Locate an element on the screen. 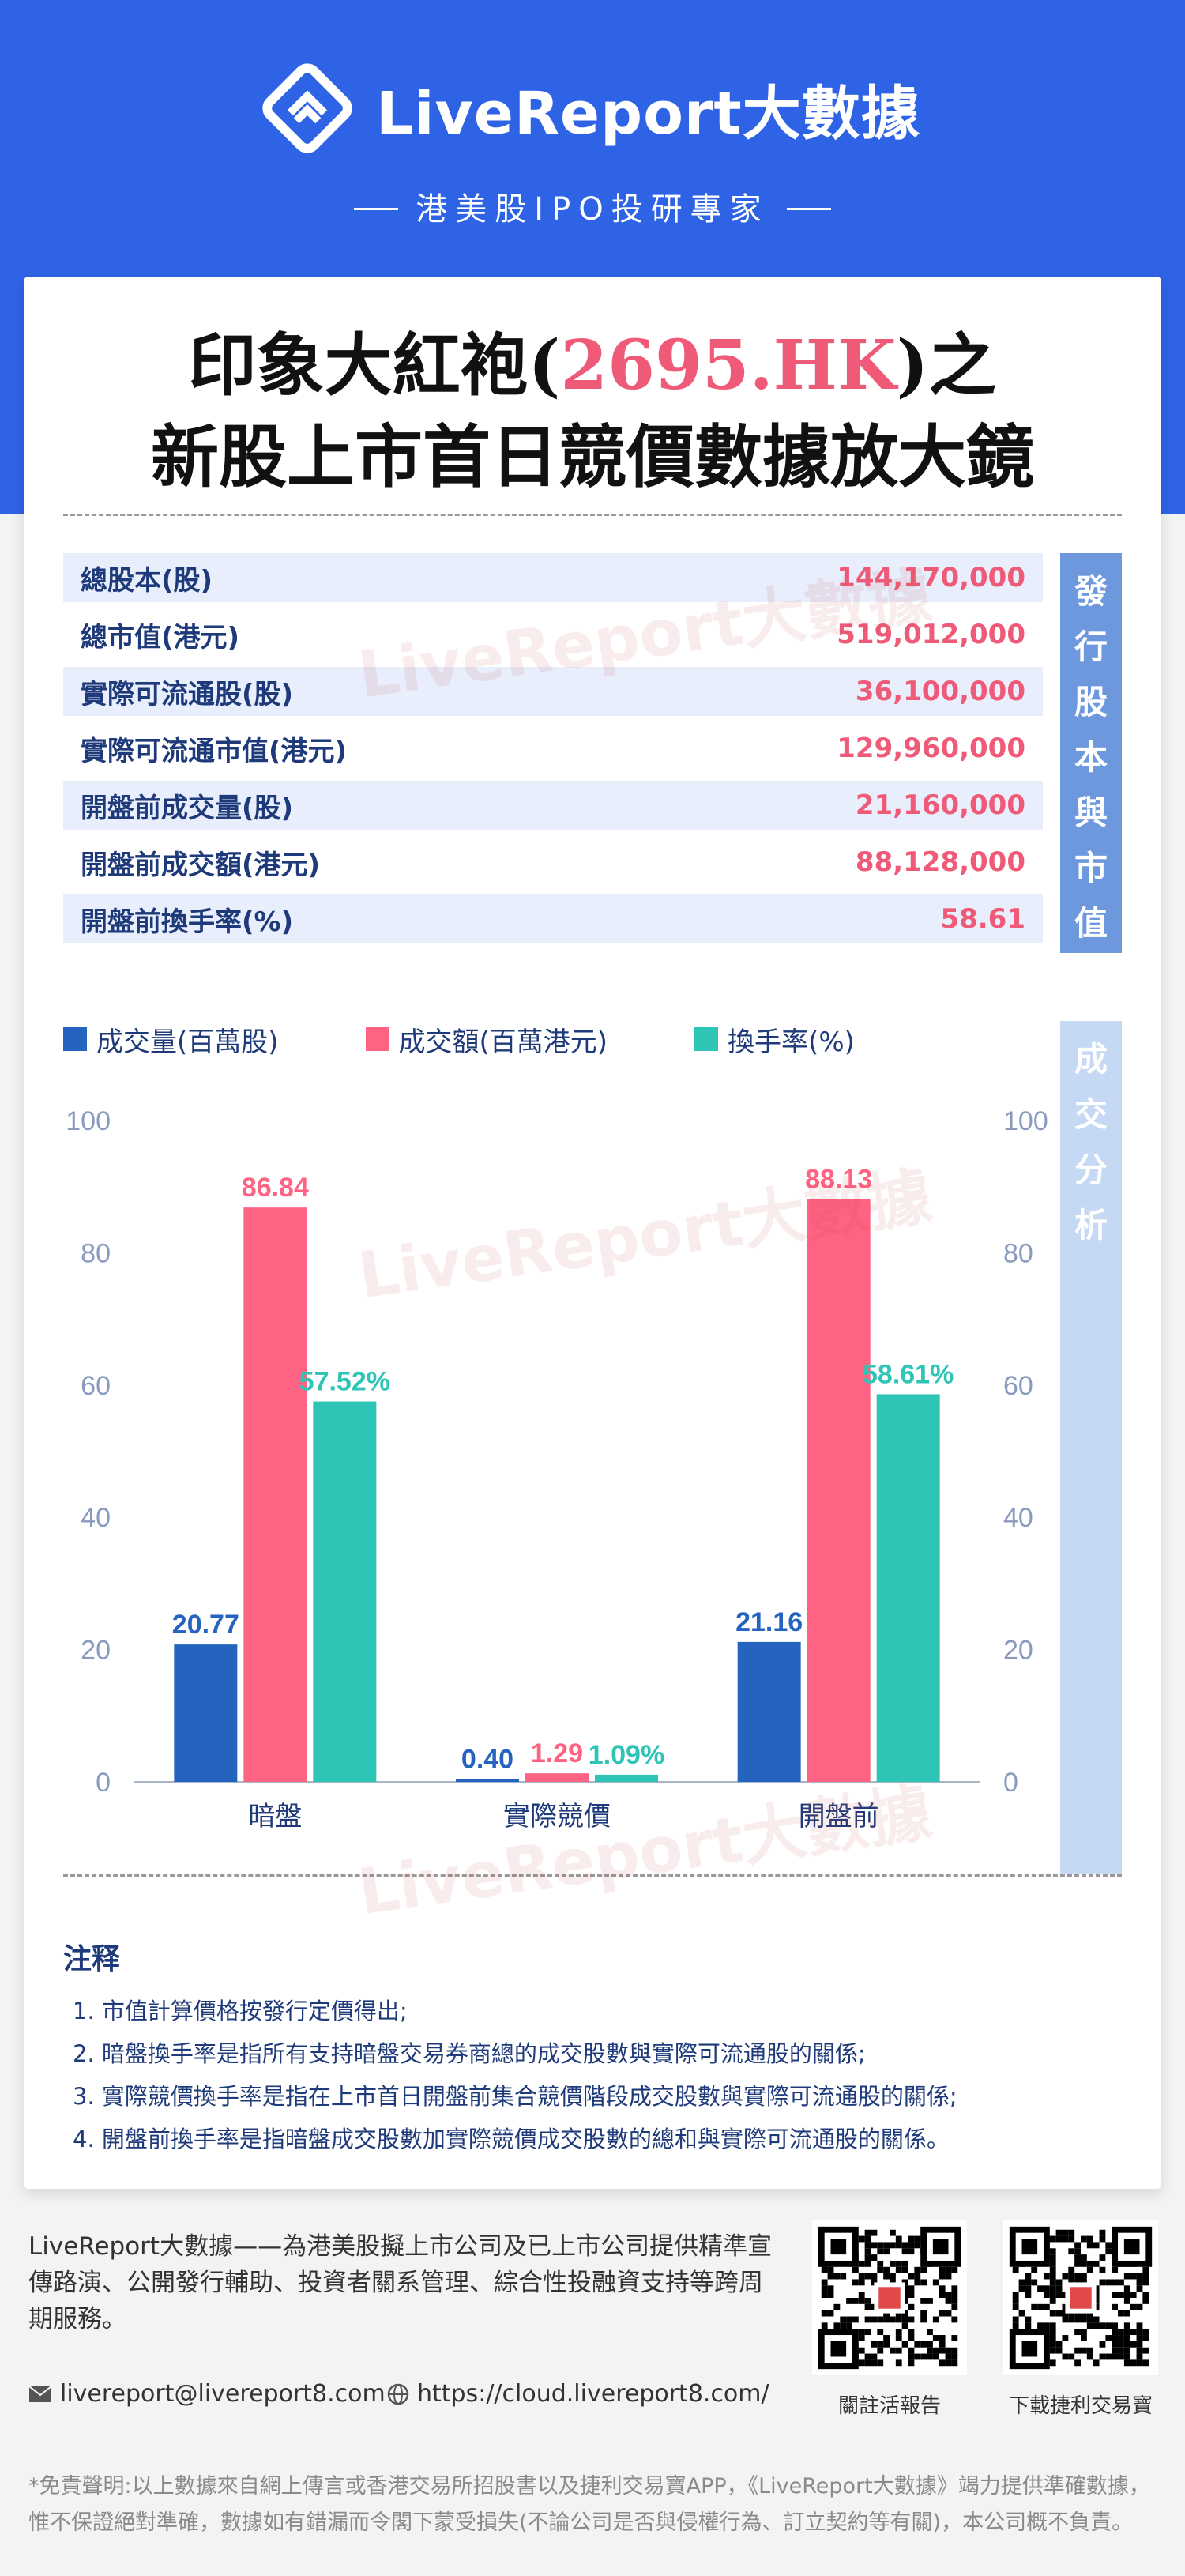 Image resolution: width=1185 pixels, height=2576 pixels. email-text: livereport@livereport8.com is located at coordinates (223, 2394).